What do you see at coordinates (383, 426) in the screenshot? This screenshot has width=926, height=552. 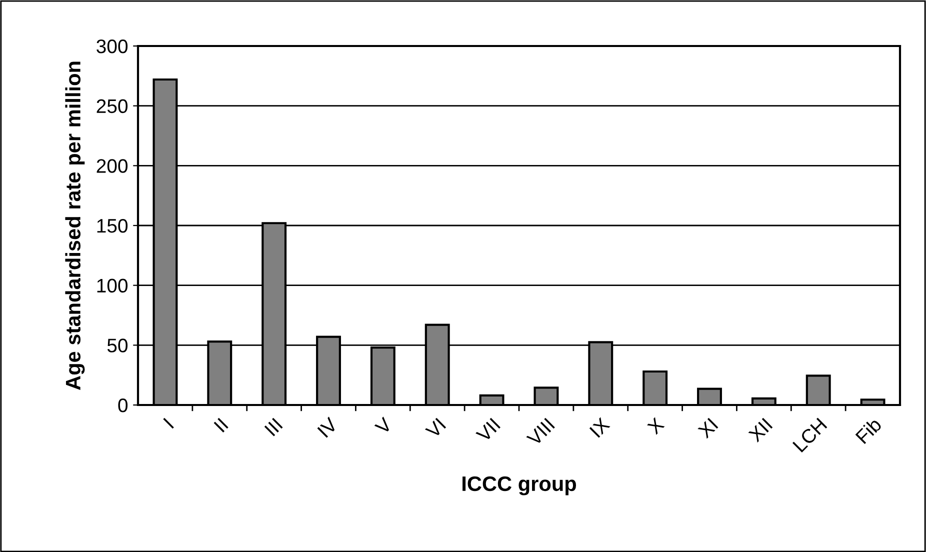 I see `x-tick-label: V` at bounding box center [383, 426].